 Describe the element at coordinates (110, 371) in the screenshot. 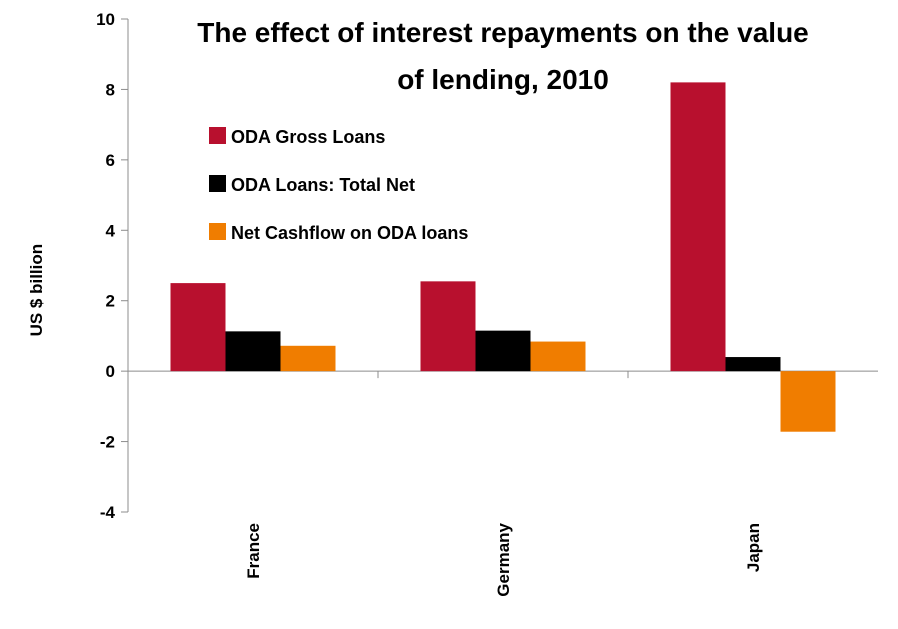

I see `y-tick-label: 0` at that location.